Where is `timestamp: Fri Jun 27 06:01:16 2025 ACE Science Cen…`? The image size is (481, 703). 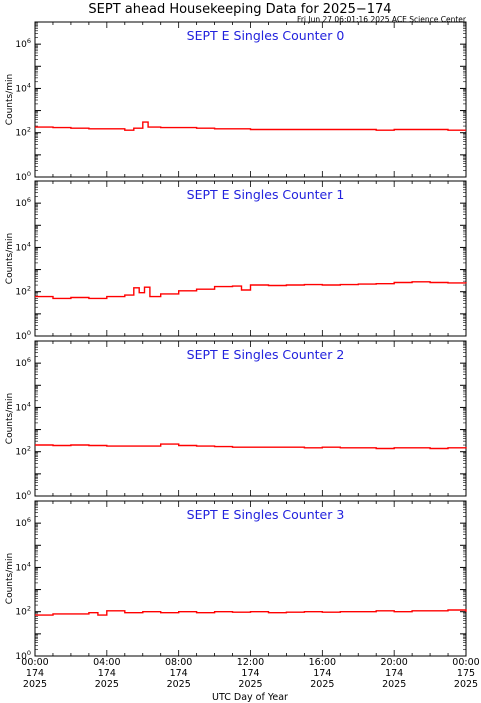 timestamp: Fri Jun 27 06:01:16 2025 ACE Science Cen… is located at coordinates (382, 19).